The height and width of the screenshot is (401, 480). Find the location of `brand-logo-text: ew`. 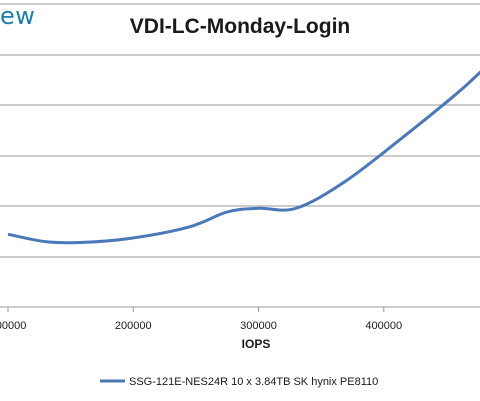

brand-logo-text: ew is located at coordinates (18, 16).